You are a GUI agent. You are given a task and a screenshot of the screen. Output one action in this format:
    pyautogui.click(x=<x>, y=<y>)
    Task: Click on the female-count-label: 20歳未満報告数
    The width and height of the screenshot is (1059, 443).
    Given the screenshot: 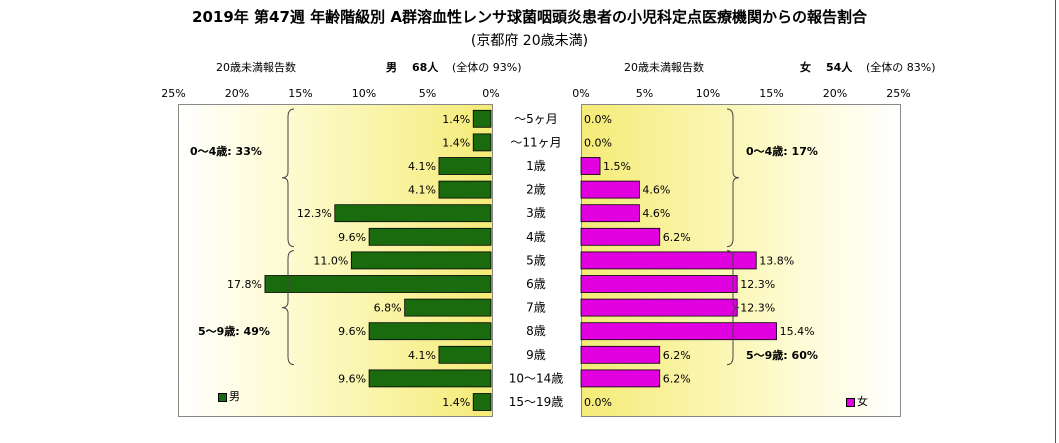 What is the action you would take?
    pyautogui.click(x=664, y=67)
    